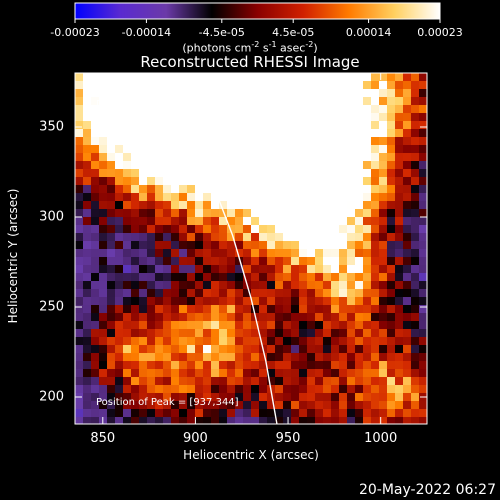 The width and height of the screenshot is (500, 500). What do you see at coordinates (51, 217) in the screenshot?
I see `y-tick-label: 300` at bounding box center [51, 217].